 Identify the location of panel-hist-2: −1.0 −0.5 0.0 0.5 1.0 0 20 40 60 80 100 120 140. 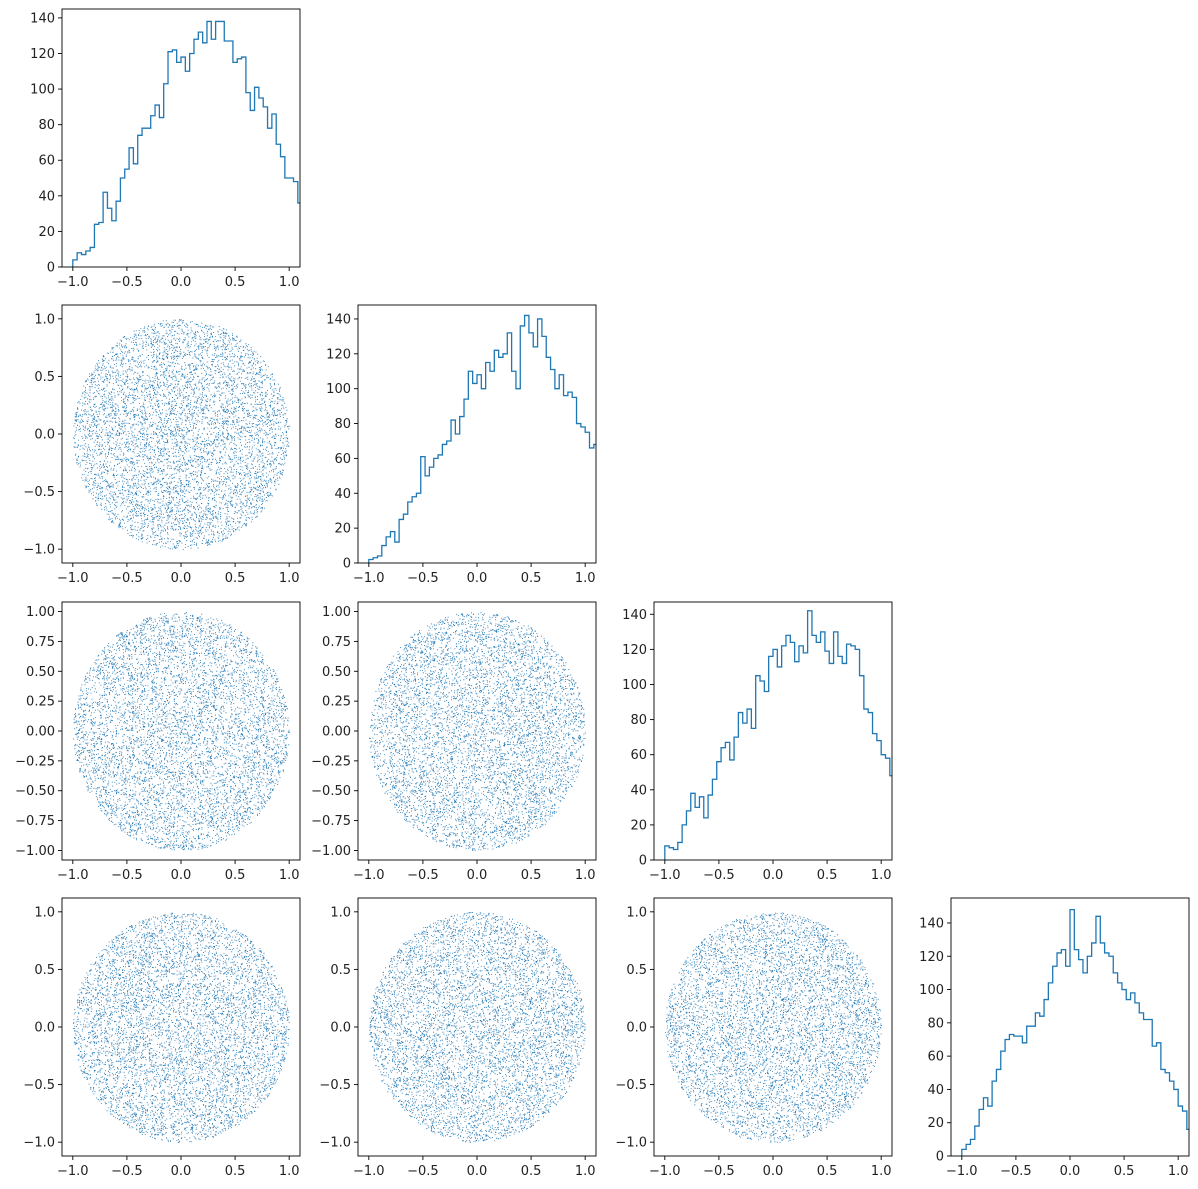
(461, 445).